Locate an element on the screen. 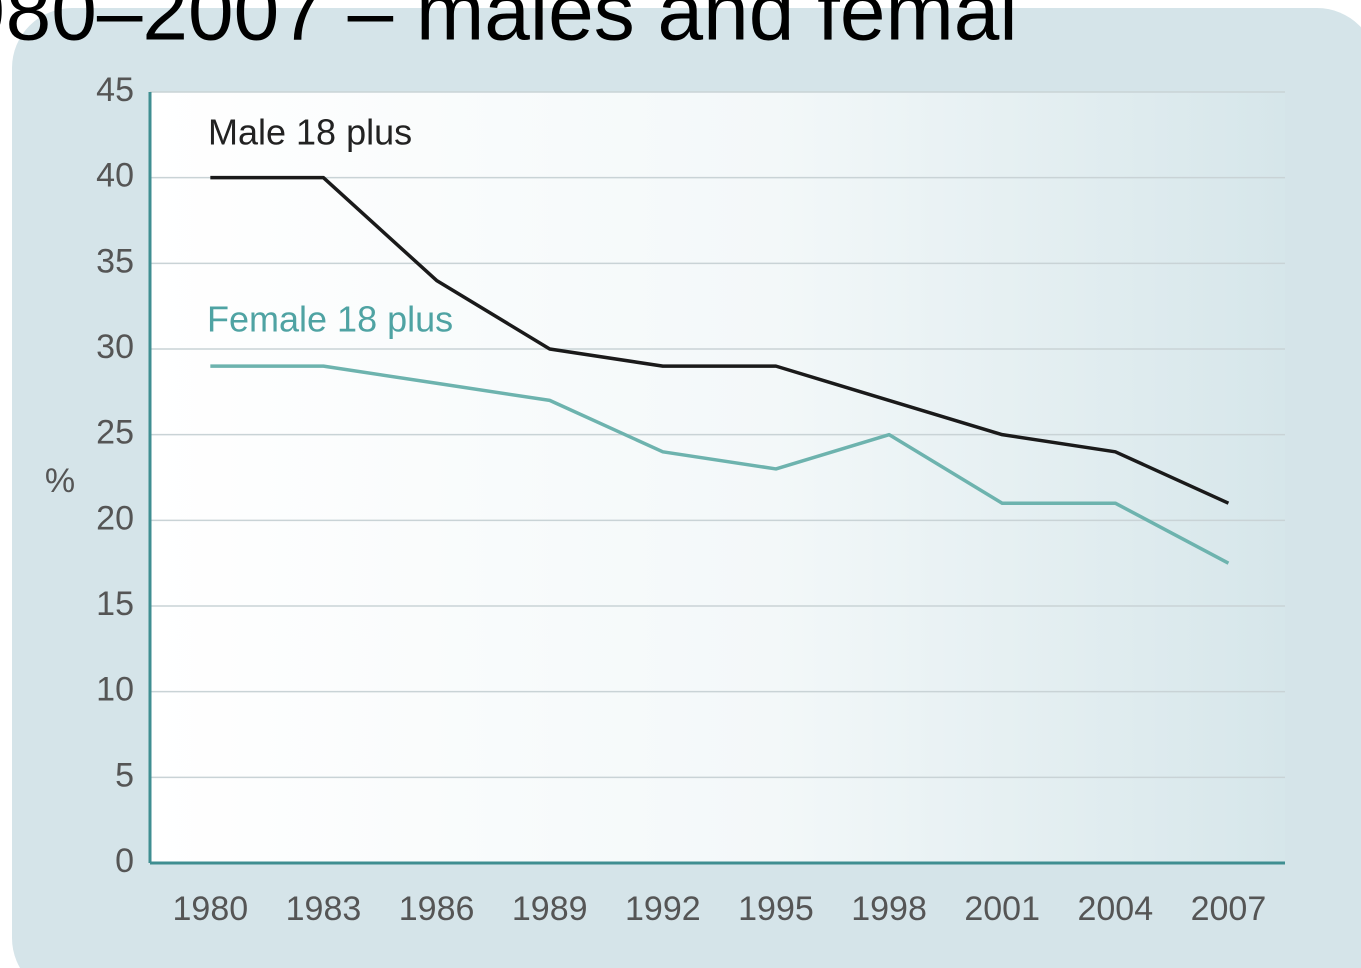 This screenshot has width=1361, height=968. series-label: Female 18 plus is located at coordinates (330, 319).